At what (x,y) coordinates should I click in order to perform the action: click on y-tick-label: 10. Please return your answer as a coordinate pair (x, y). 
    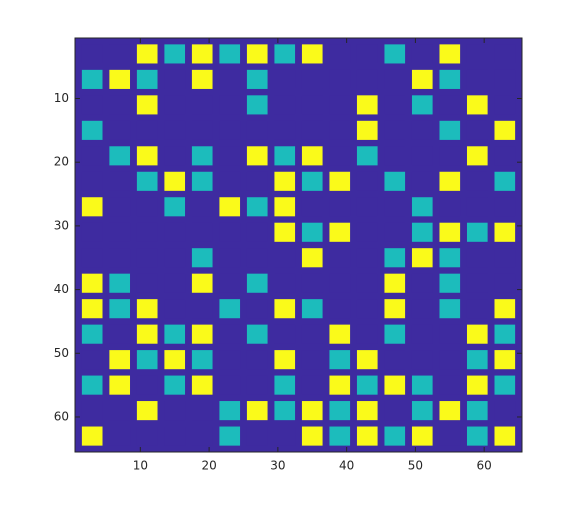
    Looking at the image, I should click on (61, 98).